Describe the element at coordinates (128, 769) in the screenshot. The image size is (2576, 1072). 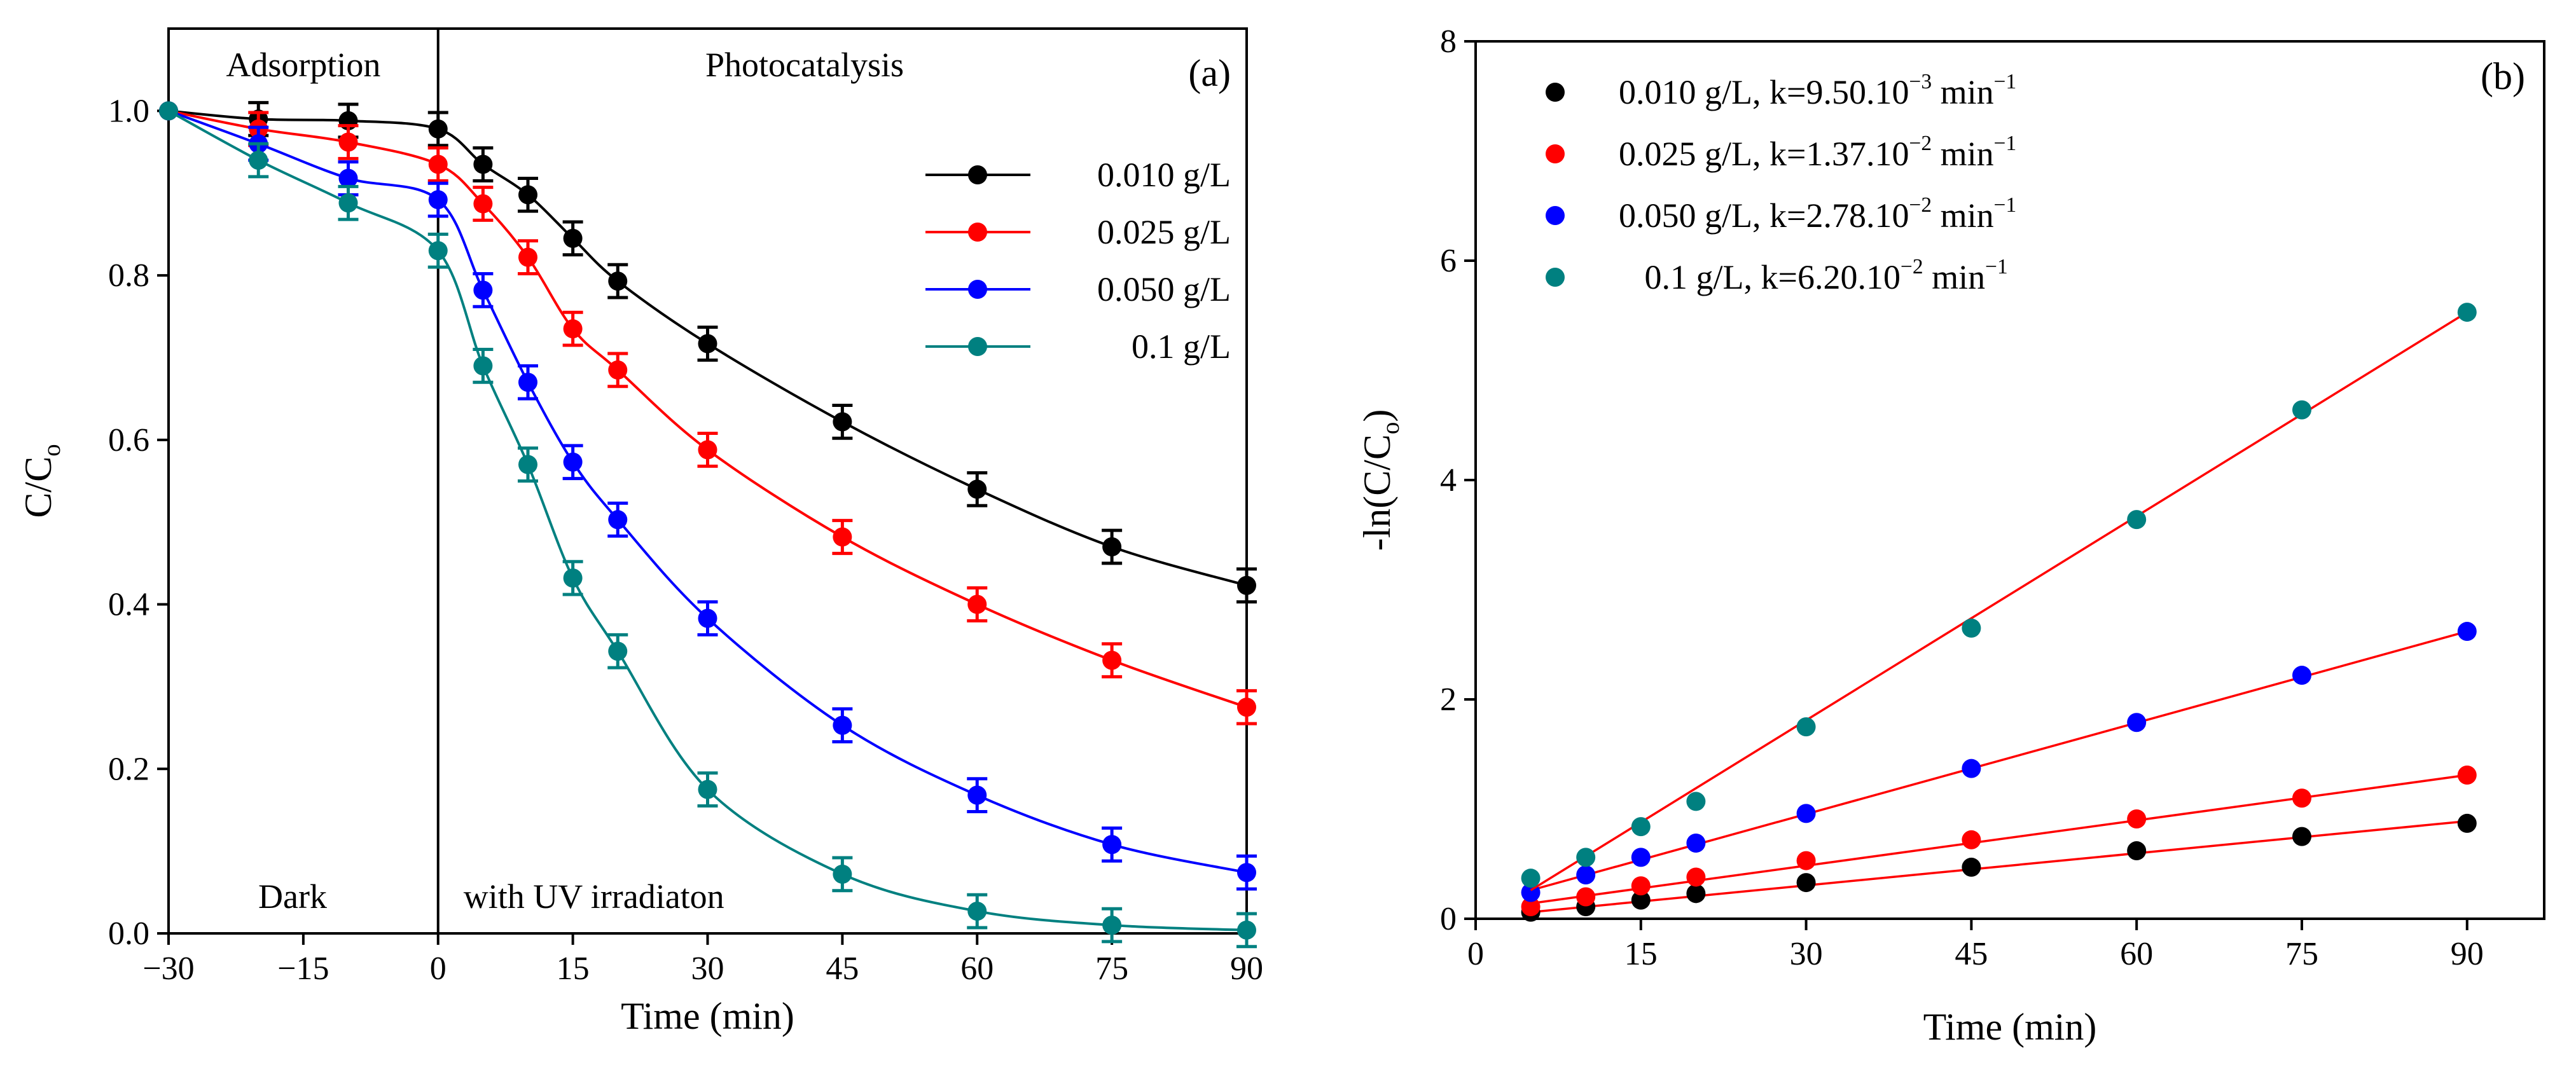
I see `y-tick-label-a: 0.2` at that location.